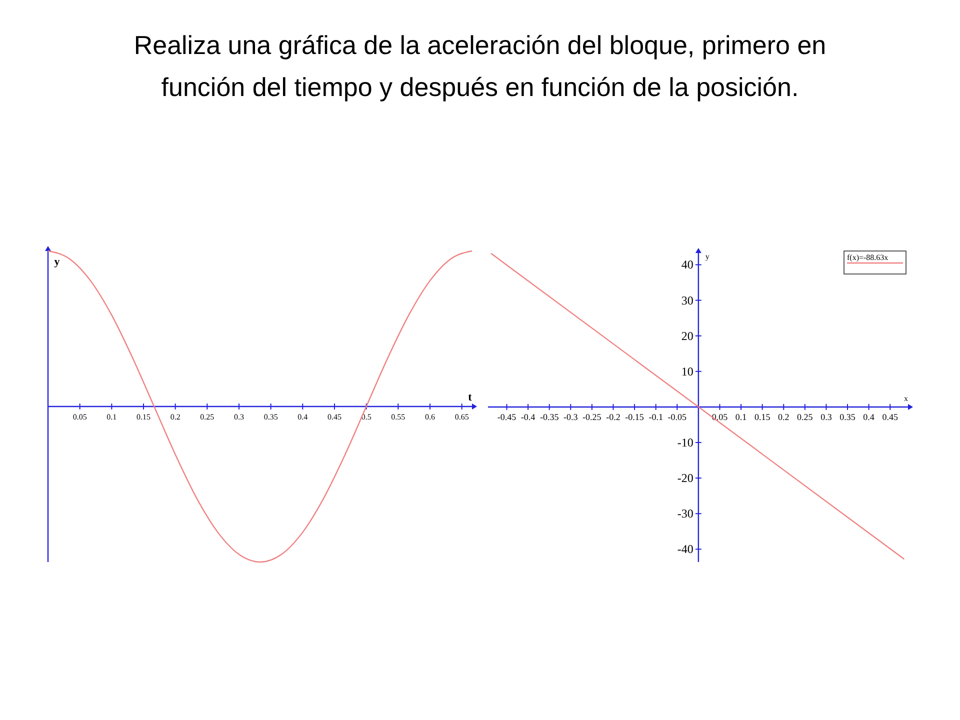 This screenshot has height=720, width=960. I want to click on x-tick-label: -0.2, so click(613, 417).